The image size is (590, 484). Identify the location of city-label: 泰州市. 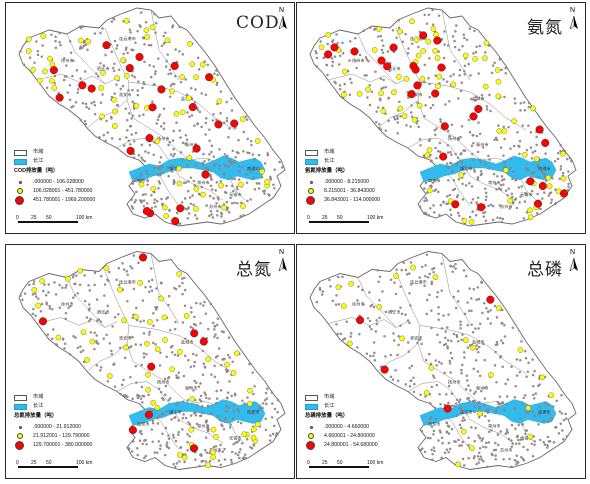
(191, 388).